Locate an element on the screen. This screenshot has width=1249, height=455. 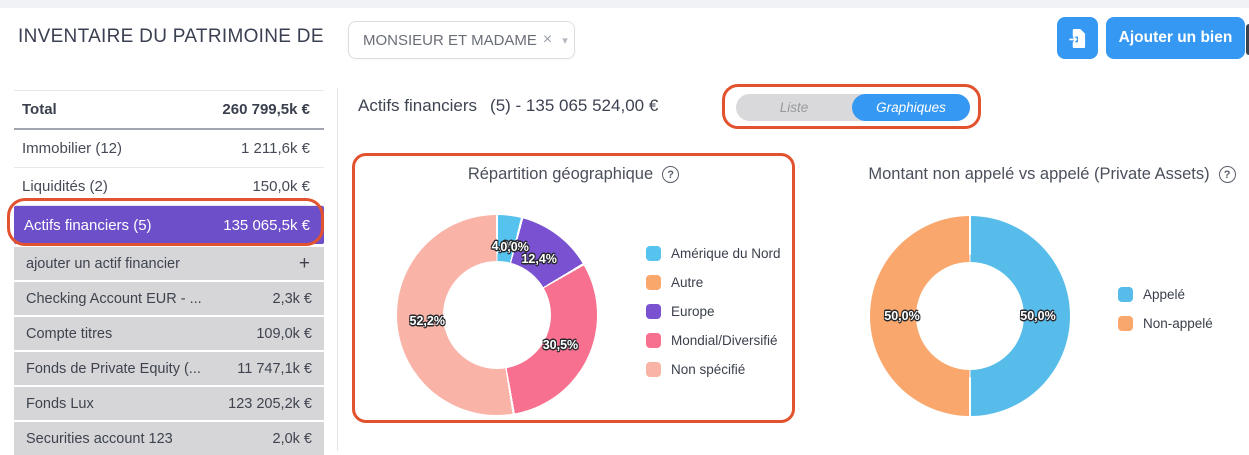
legend-label: Appelé is located at coordinates (1164, 294).